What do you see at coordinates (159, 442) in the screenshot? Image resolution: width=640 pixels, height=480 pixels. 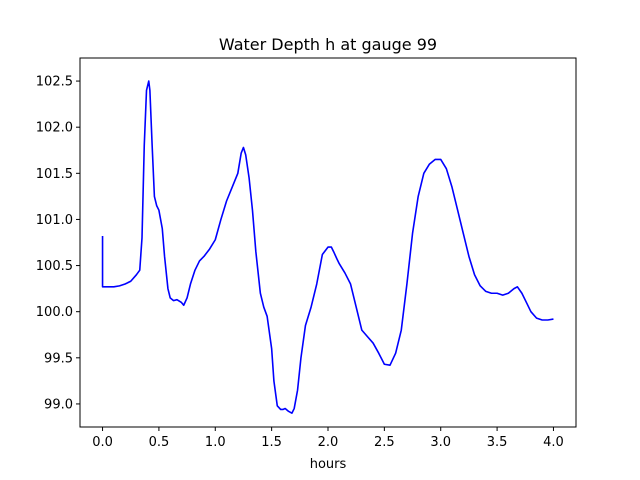 I see `x-tick-label: 0.5` at bounding box center [159, 442].